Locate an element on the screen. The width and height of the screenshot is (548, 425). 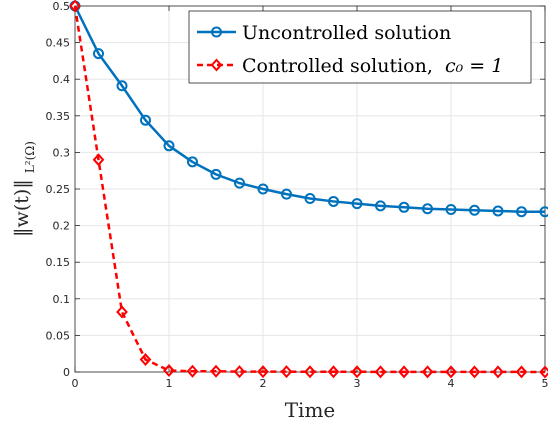
y-axis-label: ‖w(t)‖ L²(Ω) is located at coordinates (24, 189).